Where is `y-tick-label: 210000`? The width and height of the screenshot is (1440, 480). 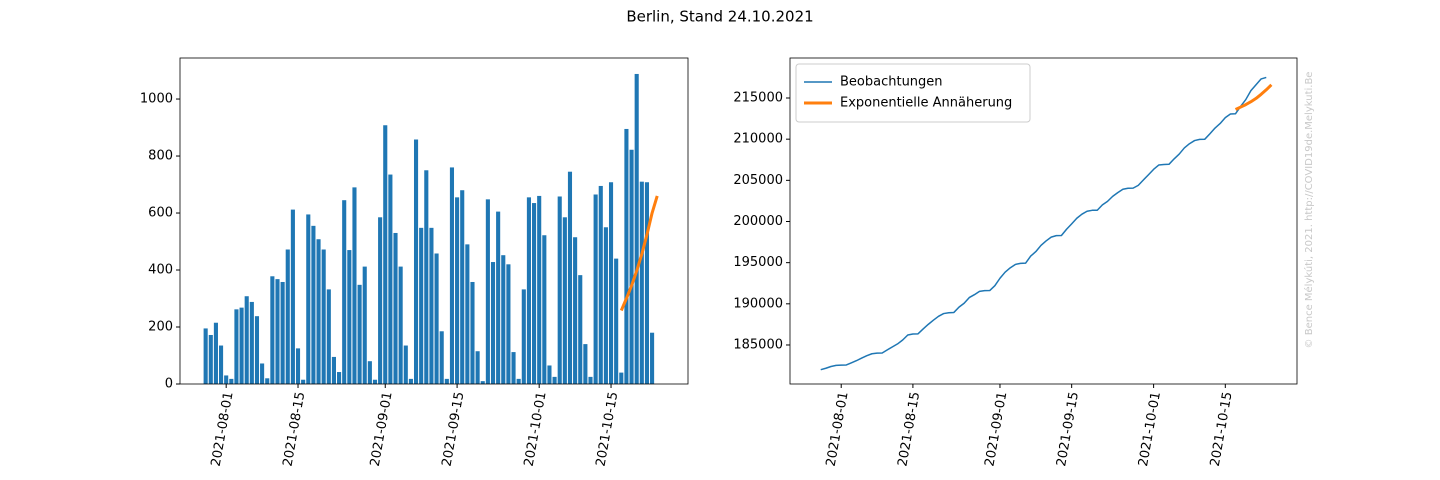 y-tick-label: 210000 is located at coordinates (758, 139).